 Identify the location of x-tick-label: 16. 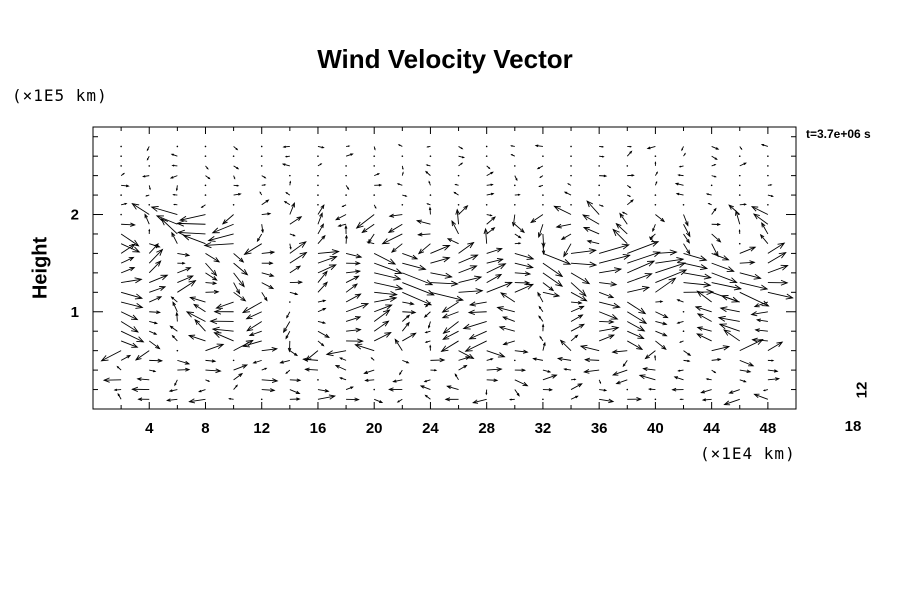
(318, 428).